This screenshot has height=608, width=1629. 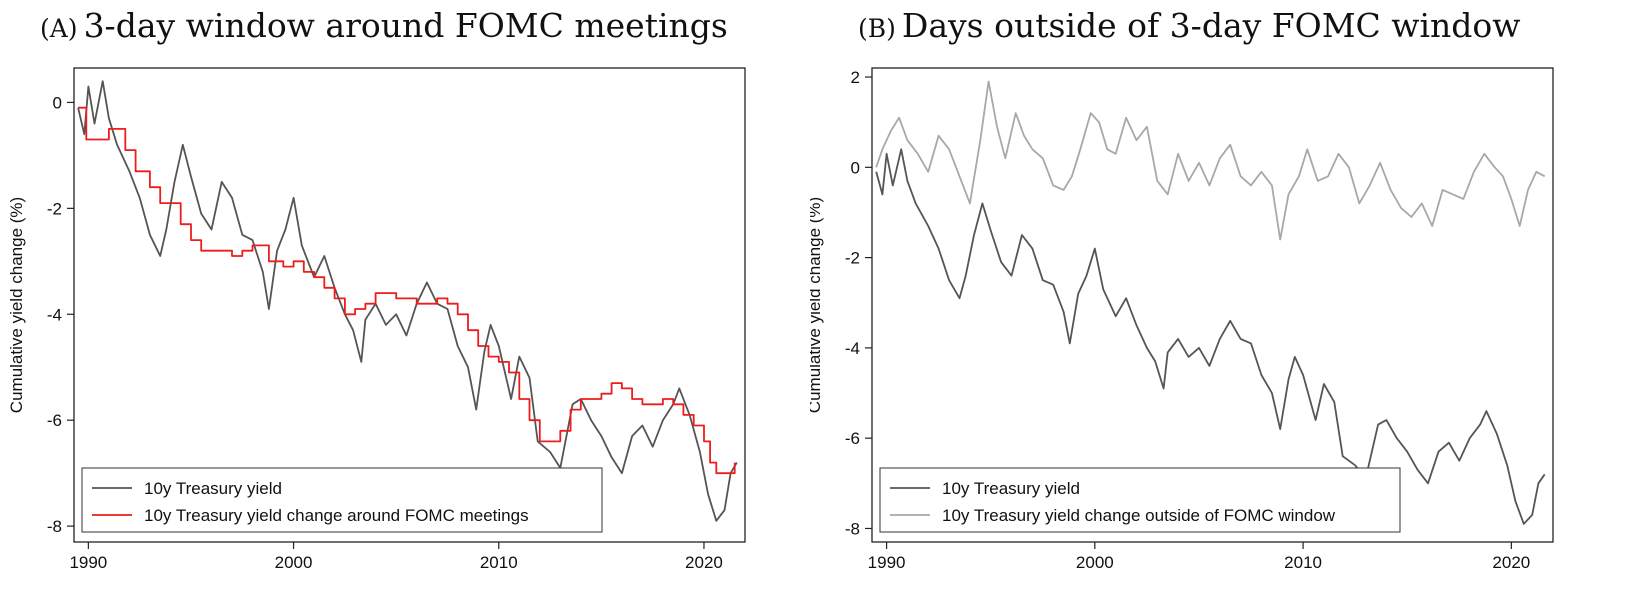 I want to click on panel-b-tag: (B), so click(x=877, y=28).